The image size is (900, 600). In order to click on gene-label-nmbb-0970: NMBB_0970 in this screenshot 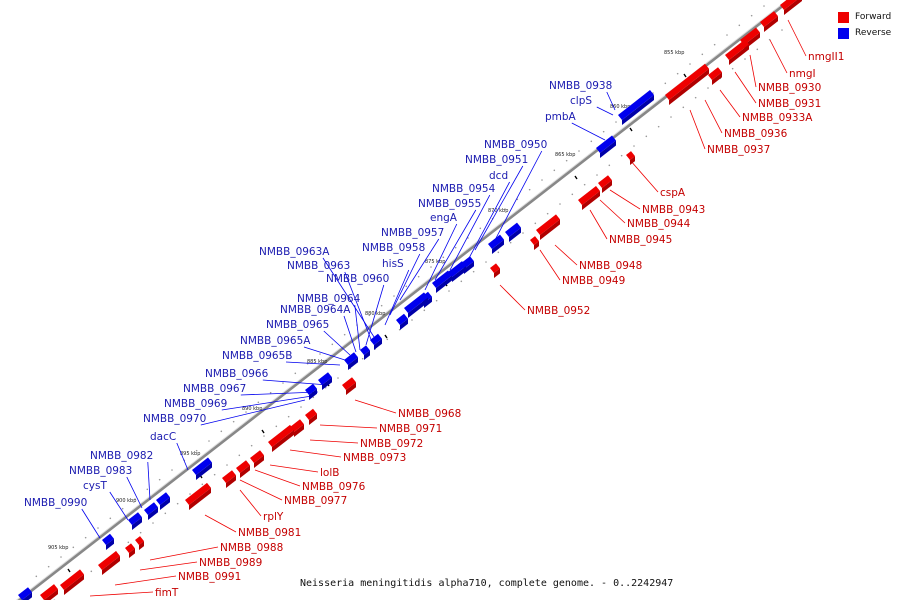, I will do `click(174, 419)`.